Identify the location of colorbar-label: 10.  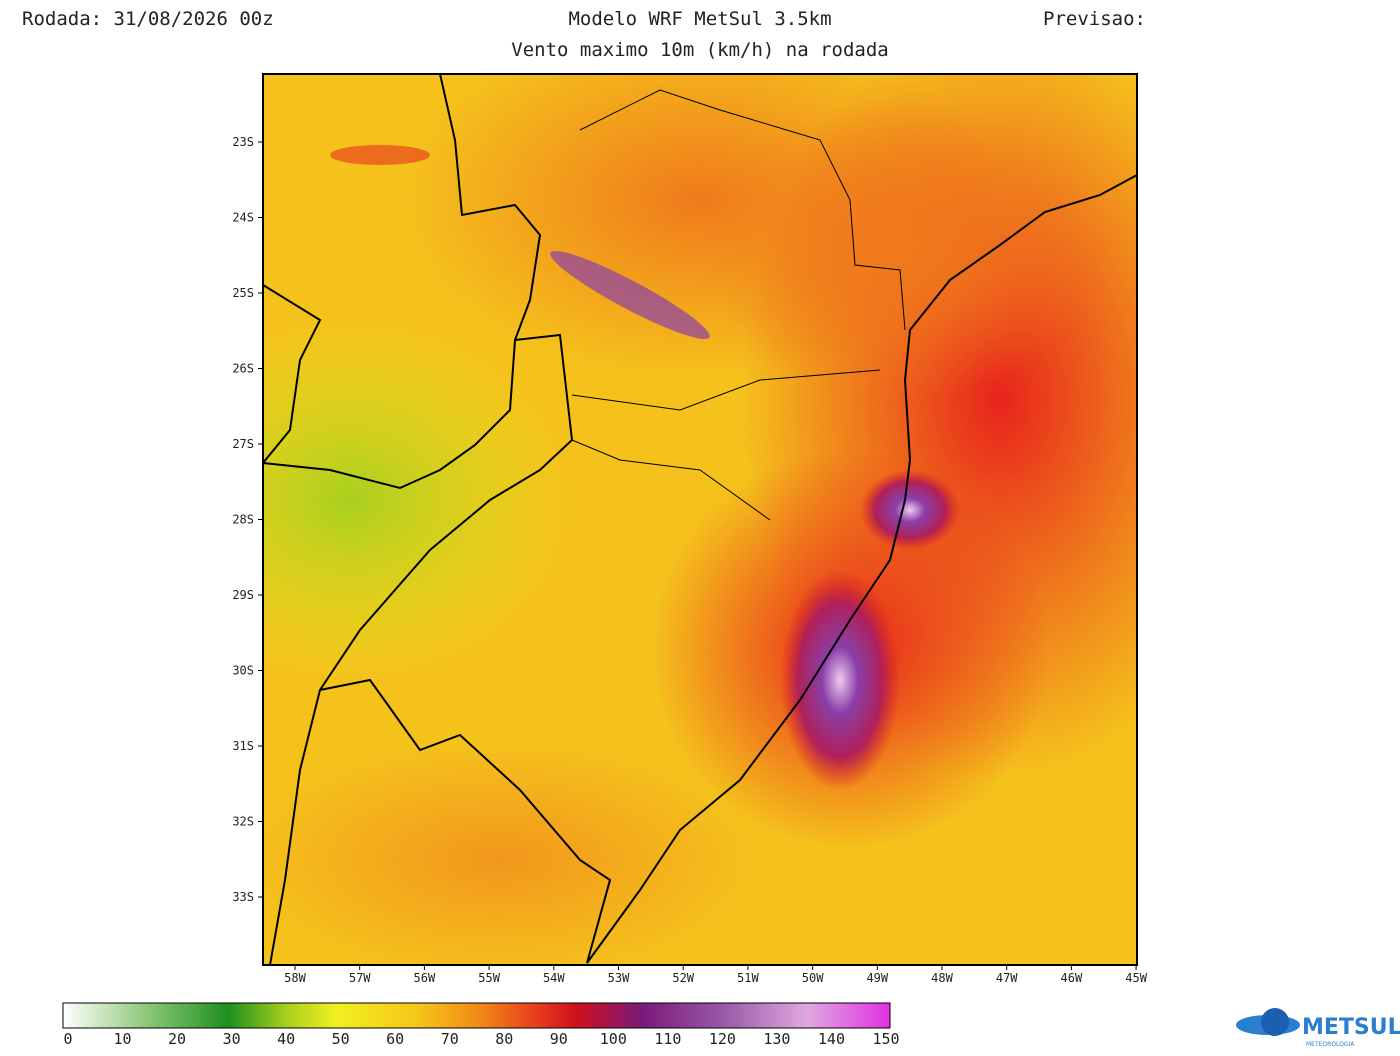
(123, 1039).